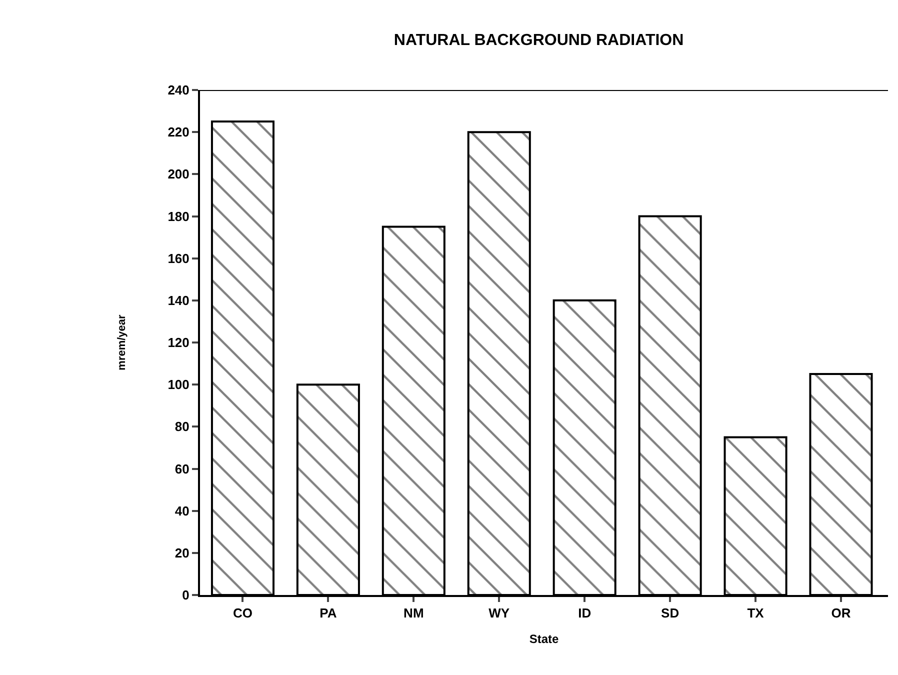 Image resolution: width=898 pixels, height=675 pixels. Describe the element at coordinates (182, 552) in the screenshot. I see `y-tick-label: 20` at that location.